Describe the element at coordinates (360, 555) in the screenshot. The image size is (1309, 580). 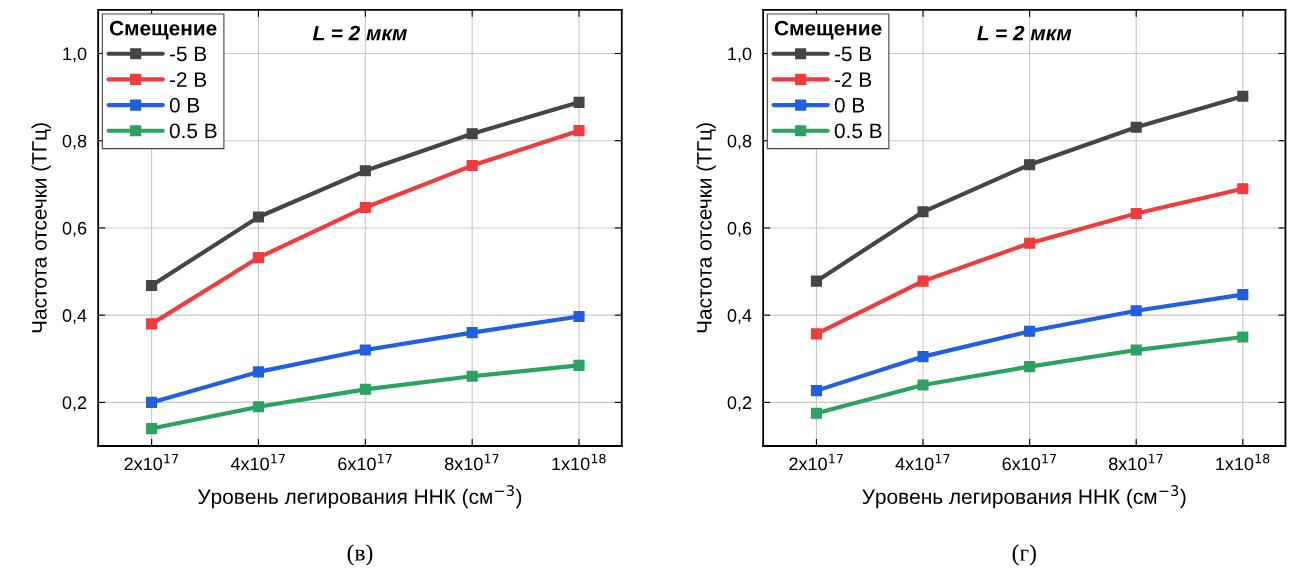
I see `text: (в)` at that location.